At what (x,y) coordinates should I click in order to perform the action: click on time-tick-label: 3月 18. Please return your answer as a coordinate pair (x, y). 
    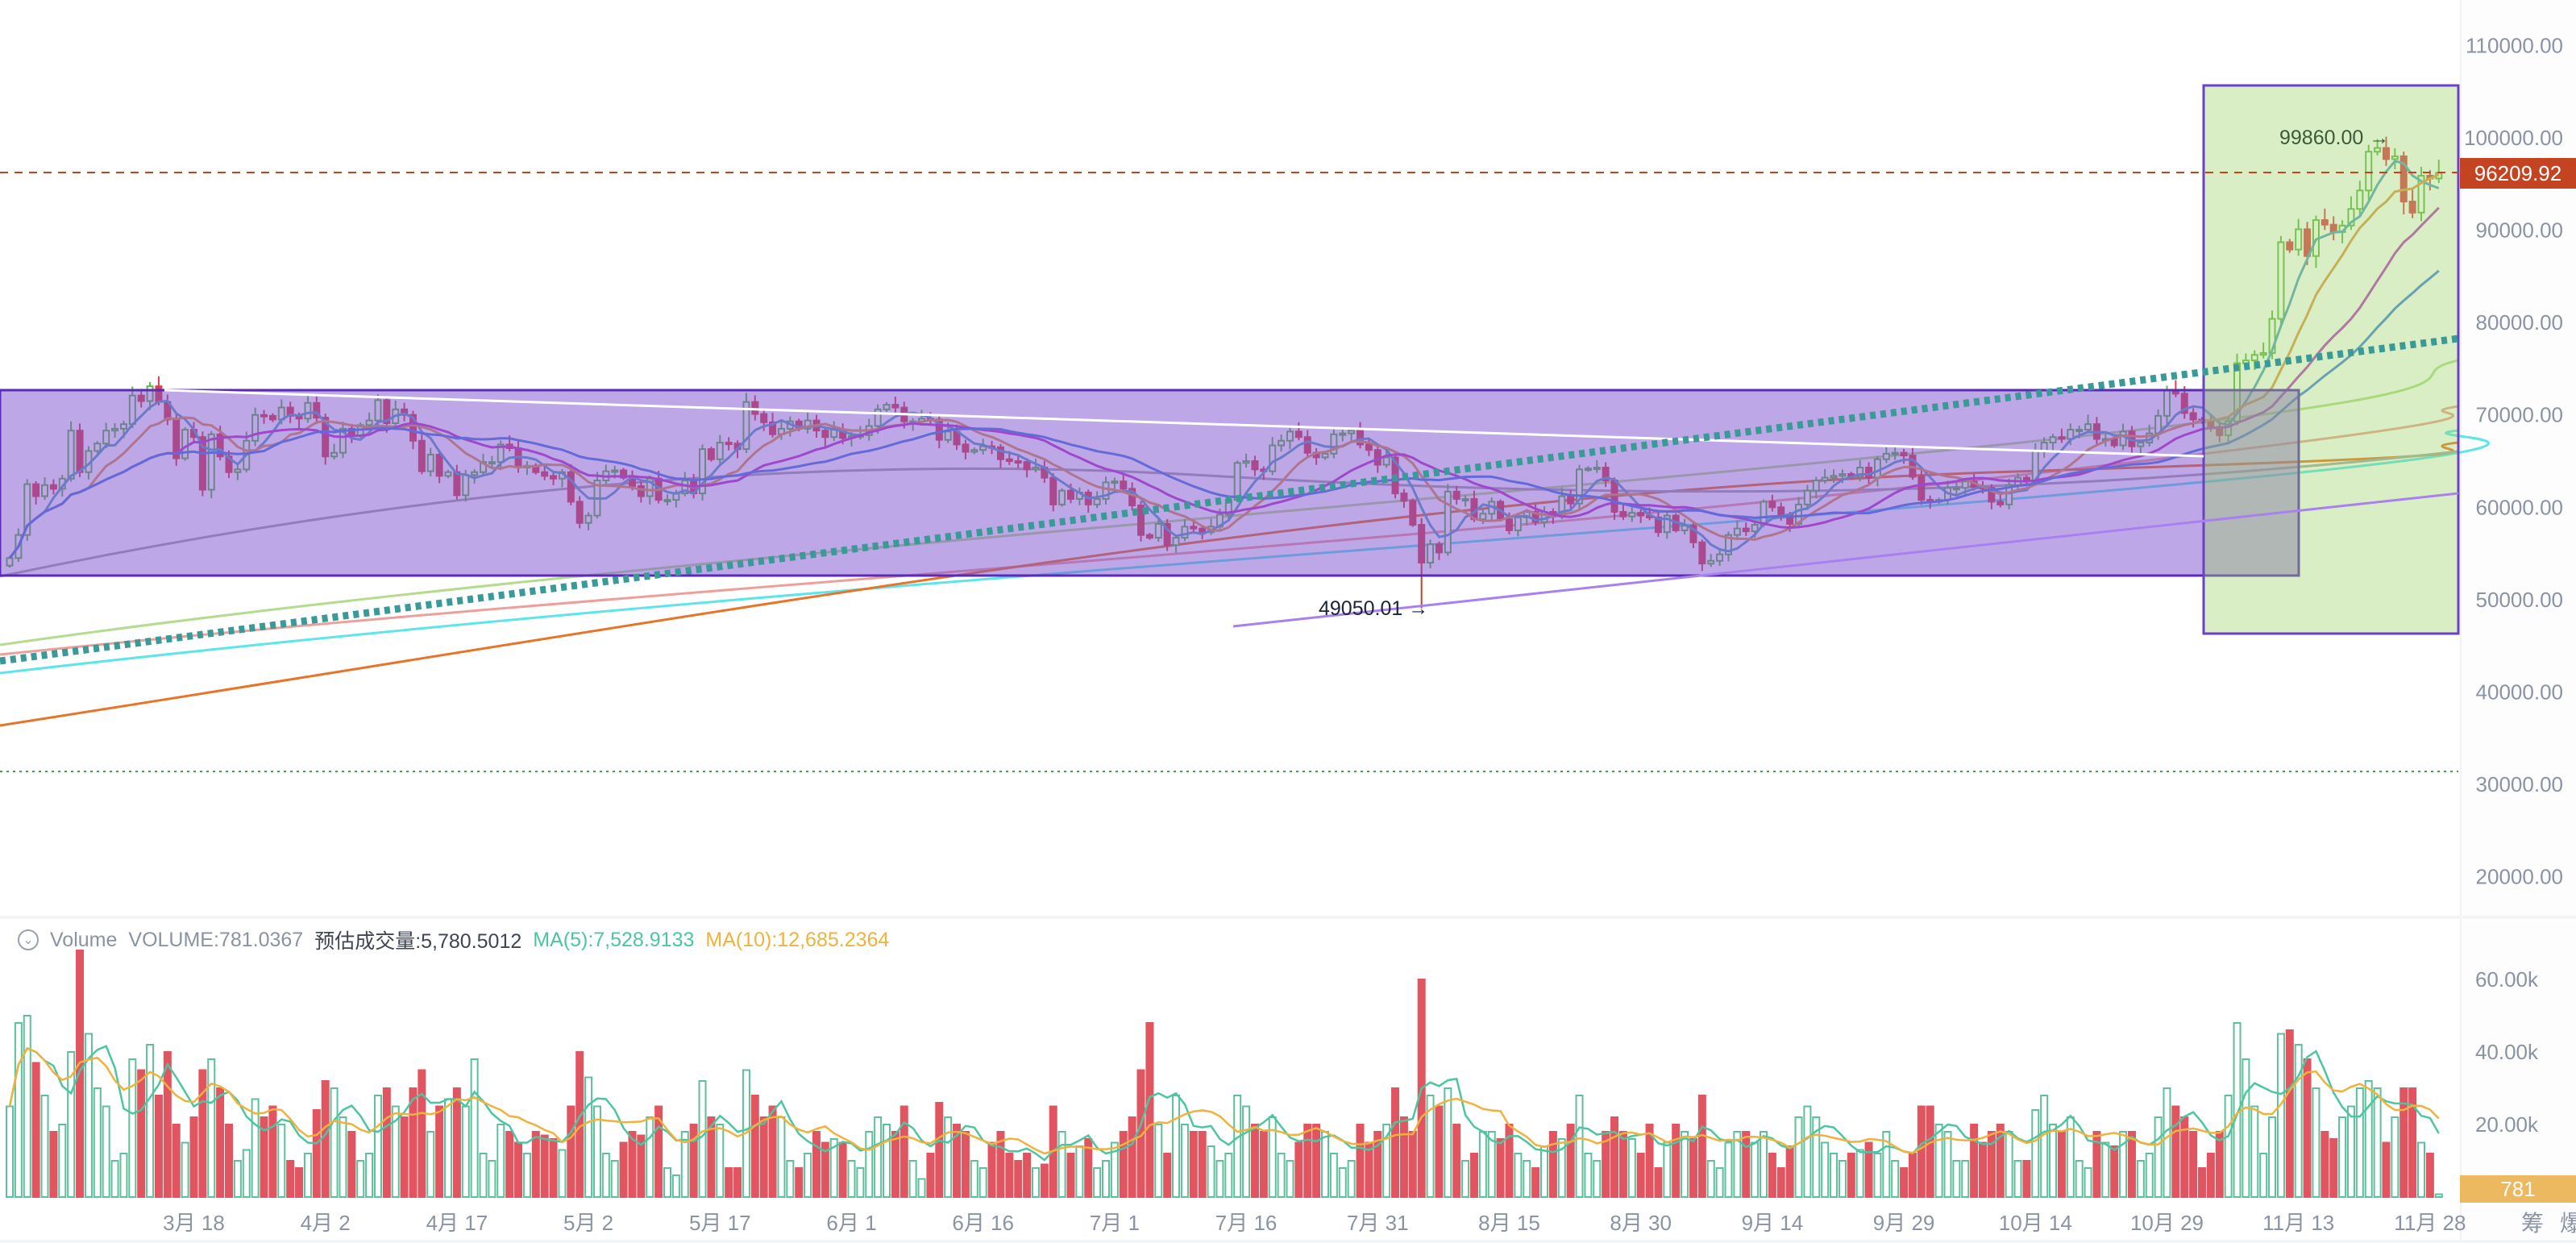
    Looking at the image, I should click on (194, 1223).